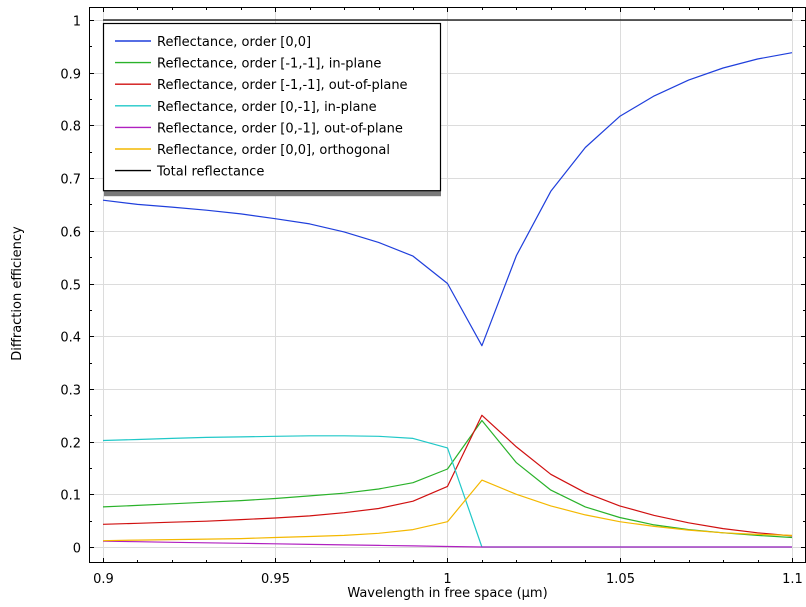 This screenshot has height=607, width=806. I want to click on legend-label-5: Reflectance, order [0,0], orthogonal, so click(273, 150).